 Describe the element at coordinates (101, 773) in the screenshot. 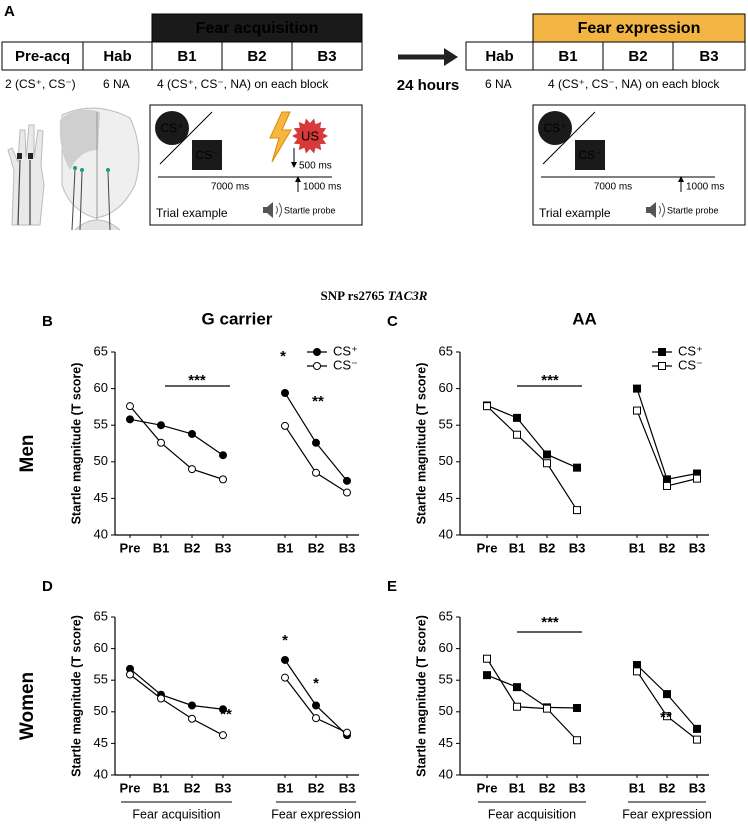

I see `y-tick-label: 40` at that location.